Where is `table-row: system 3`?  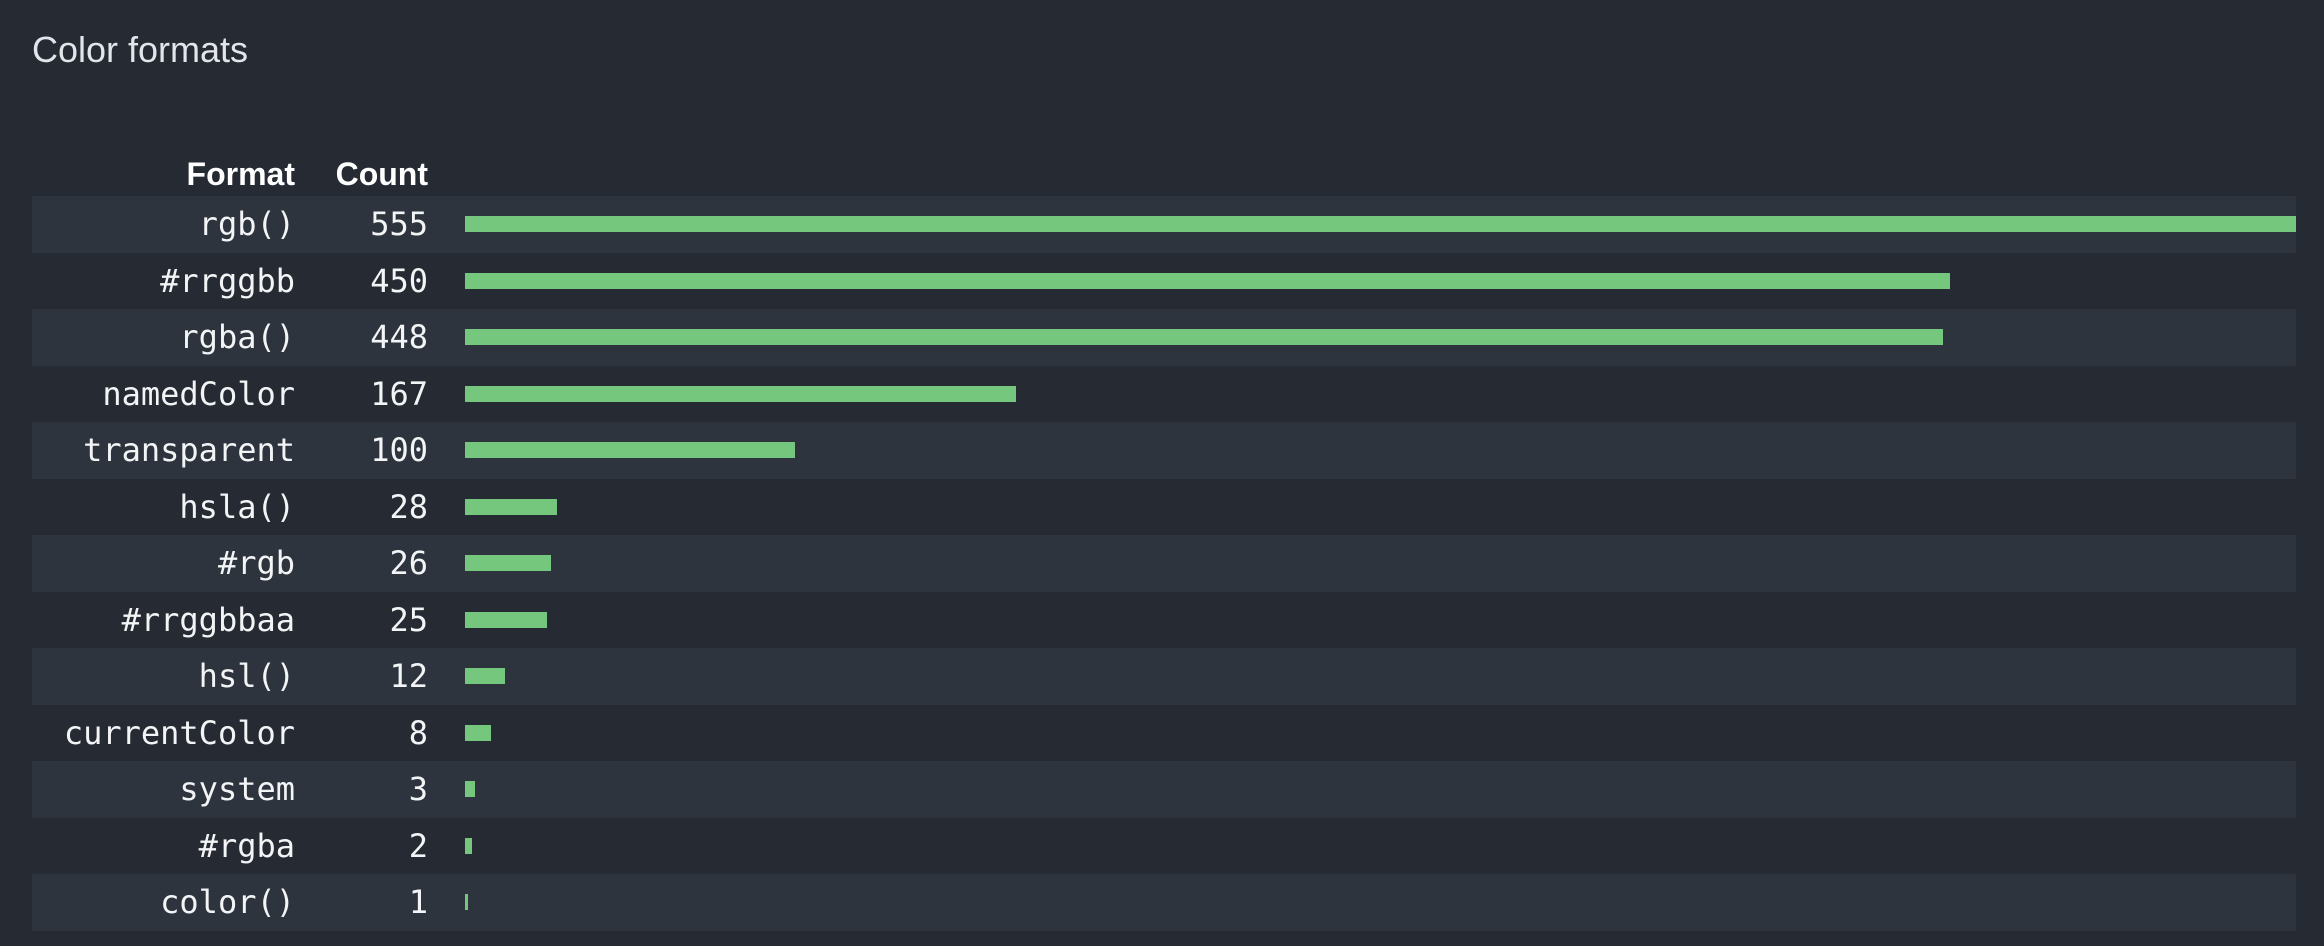 table-row: system 3 is located at coordinates (1164, 789).